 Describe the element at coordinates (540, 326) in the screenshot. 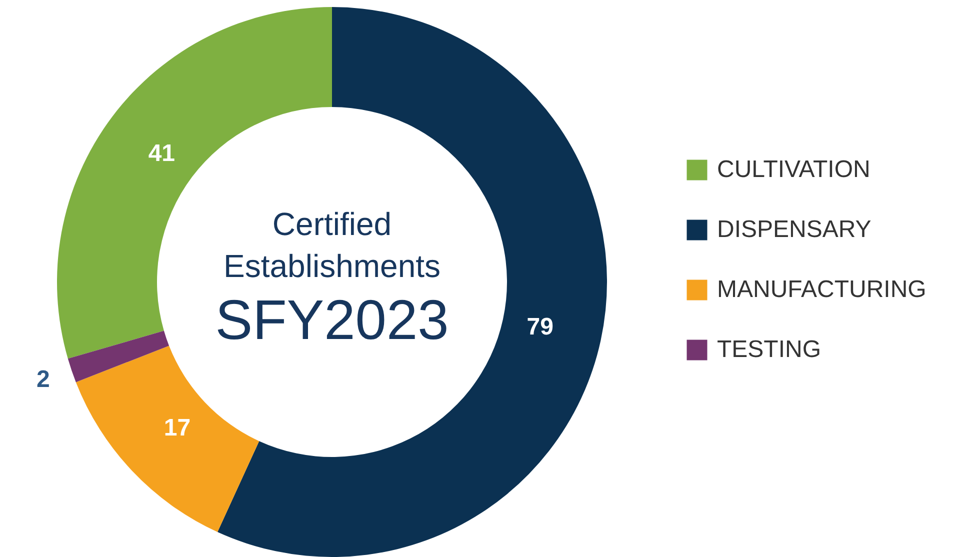

I see `data-label: 79` at that location.